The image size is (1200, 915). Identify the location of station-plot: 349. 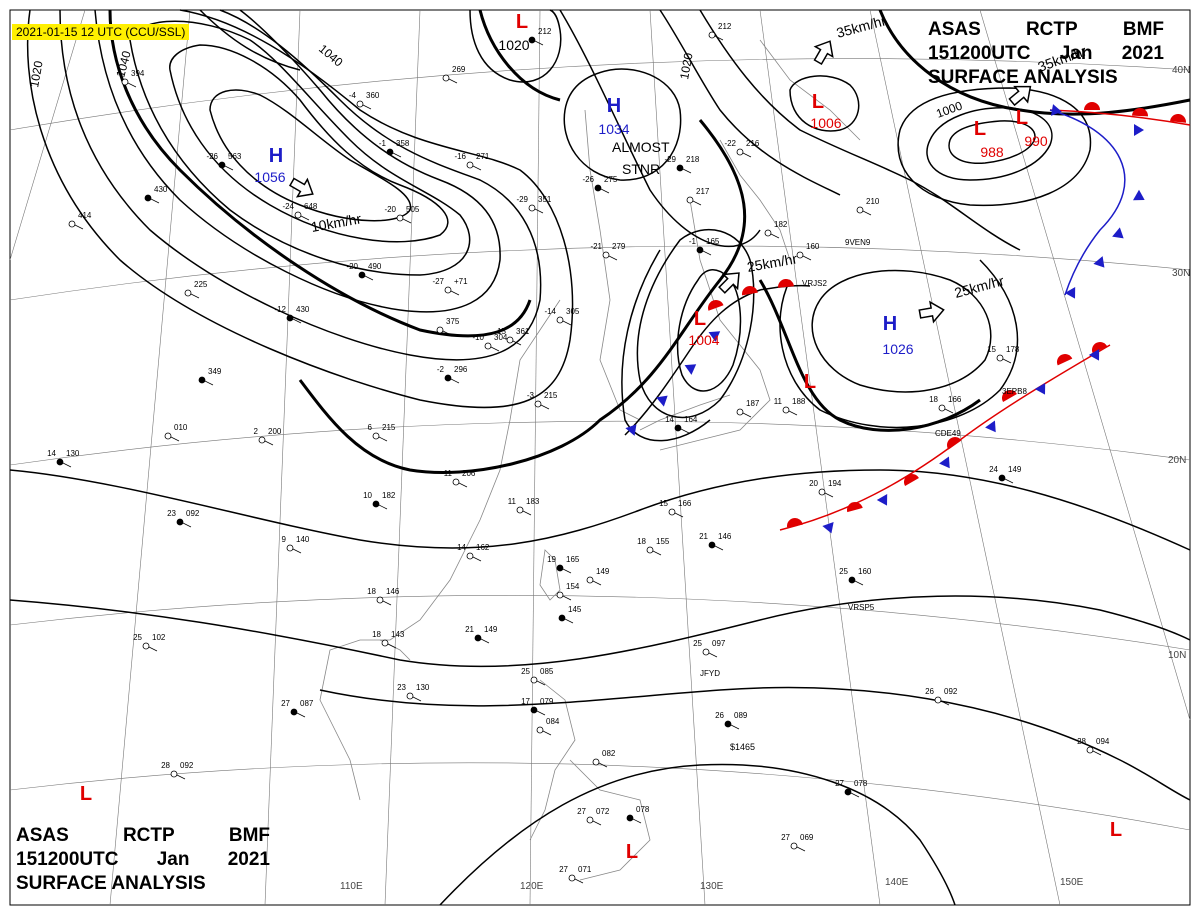
(210, 376).